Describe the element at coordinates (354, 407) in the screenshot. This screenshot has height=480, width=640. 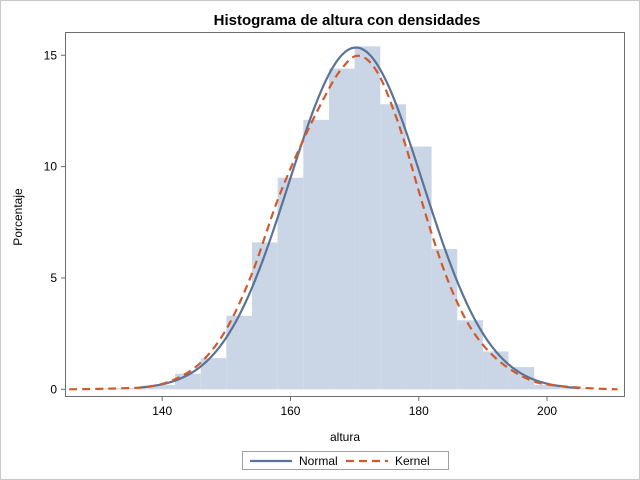
I see `x-axis: 140 160 180 200` at that location.